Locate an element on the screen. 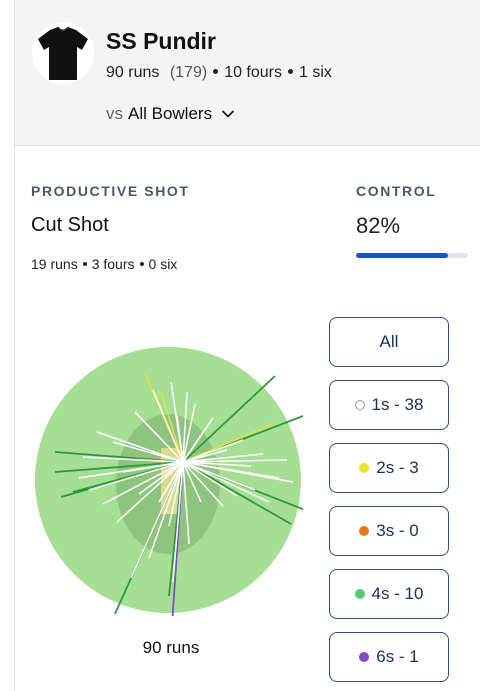 The height and width of the screenshot is (691, 480). shot-fours: 3 fours is located at coordinates (113, 264).